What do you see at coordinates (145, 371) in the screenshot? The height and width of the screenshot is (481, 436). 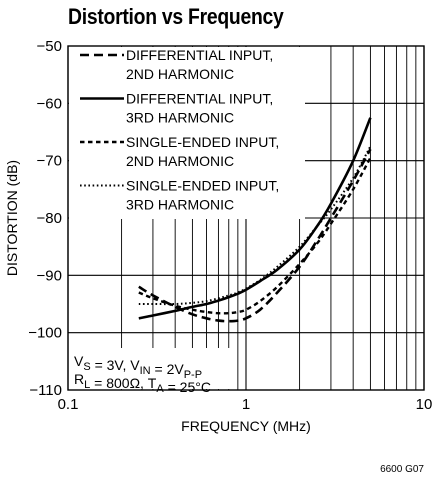 I see `subscript: IN` at bounding box center [145, 371].